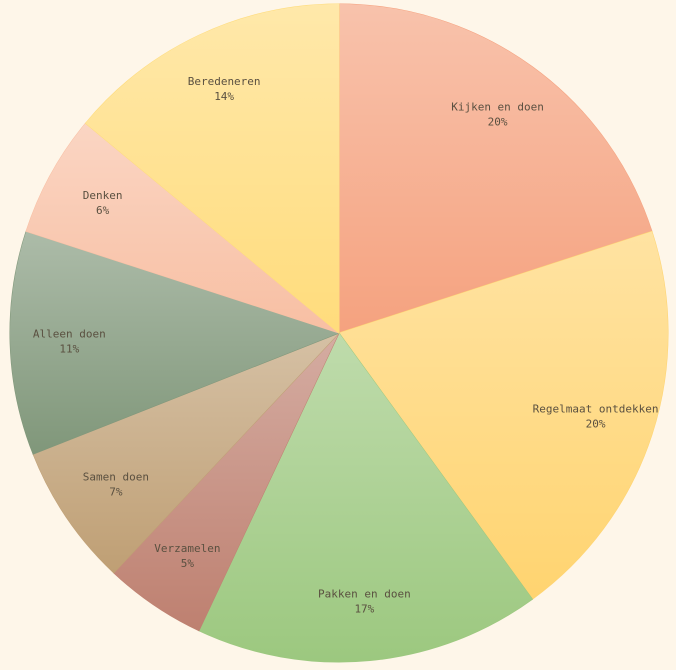  I want to click on slice-label: Verzamelen, so click(187, 548).